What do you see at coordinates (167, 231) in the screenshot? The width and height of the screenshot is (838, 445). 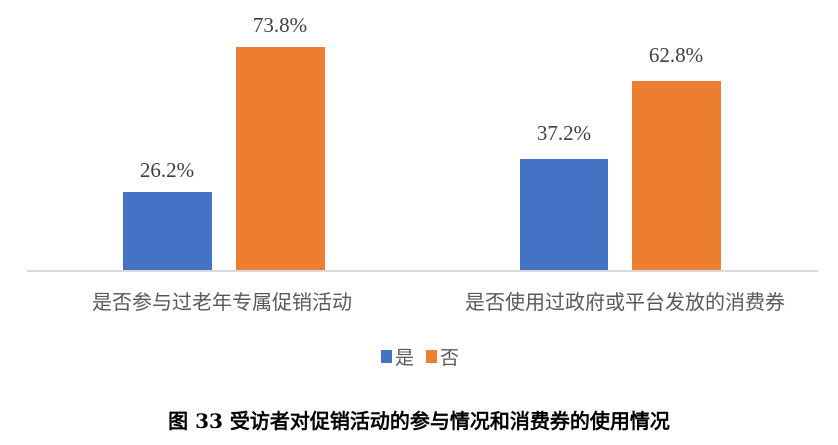 I see `bar-cat1-yes` at bounding box center [167, 231].